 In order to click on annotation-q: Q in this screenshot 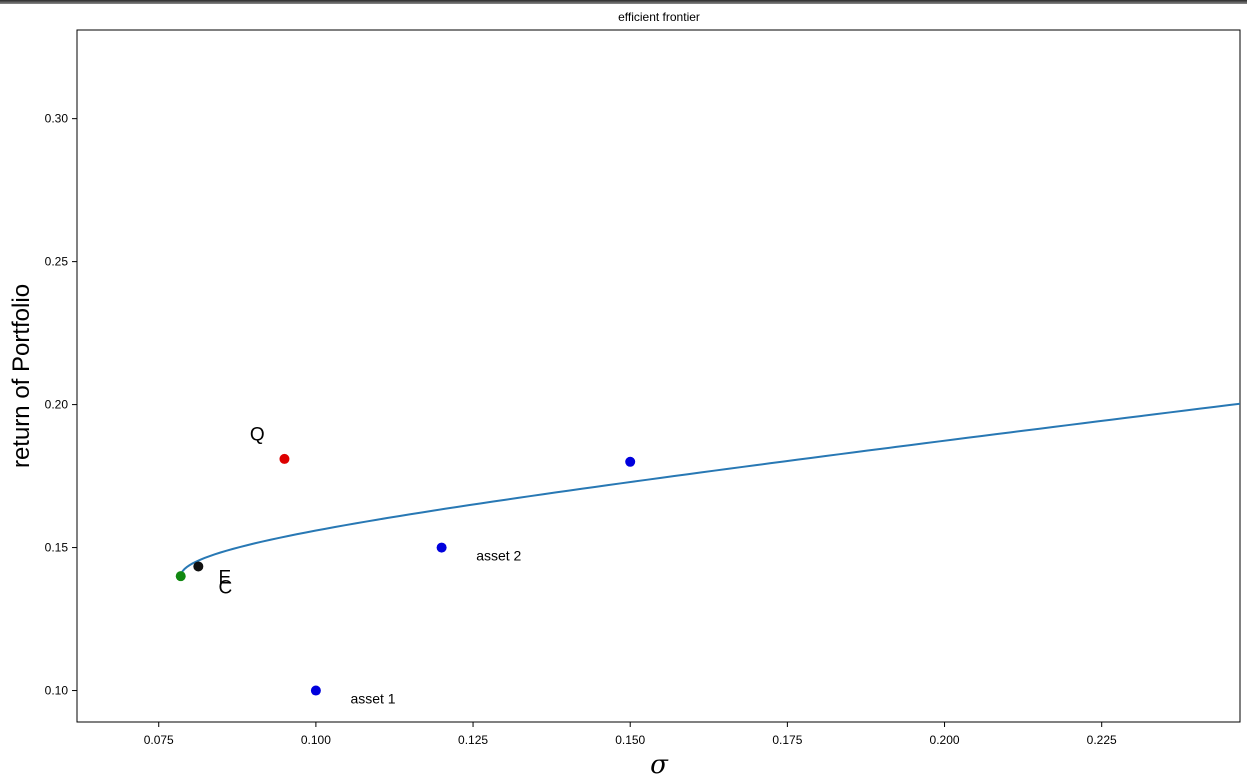, I will do `click(257, 434)`.